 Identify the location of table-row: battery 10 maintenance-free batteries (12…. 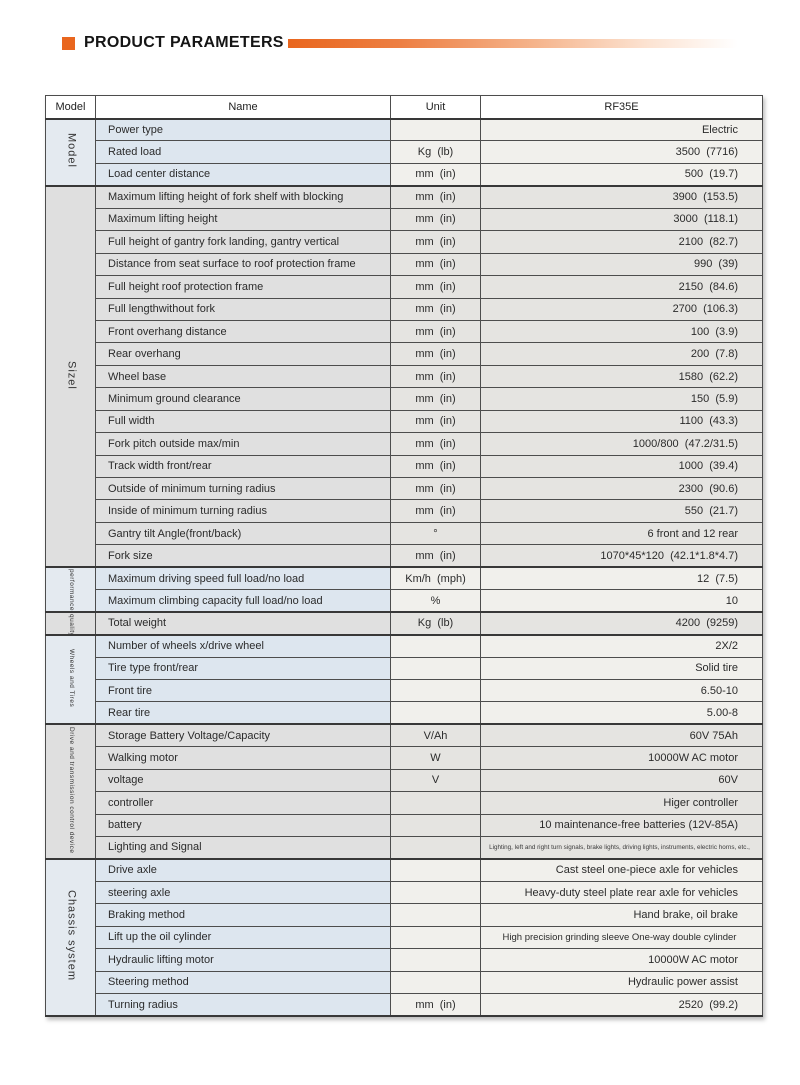
(404, 825).